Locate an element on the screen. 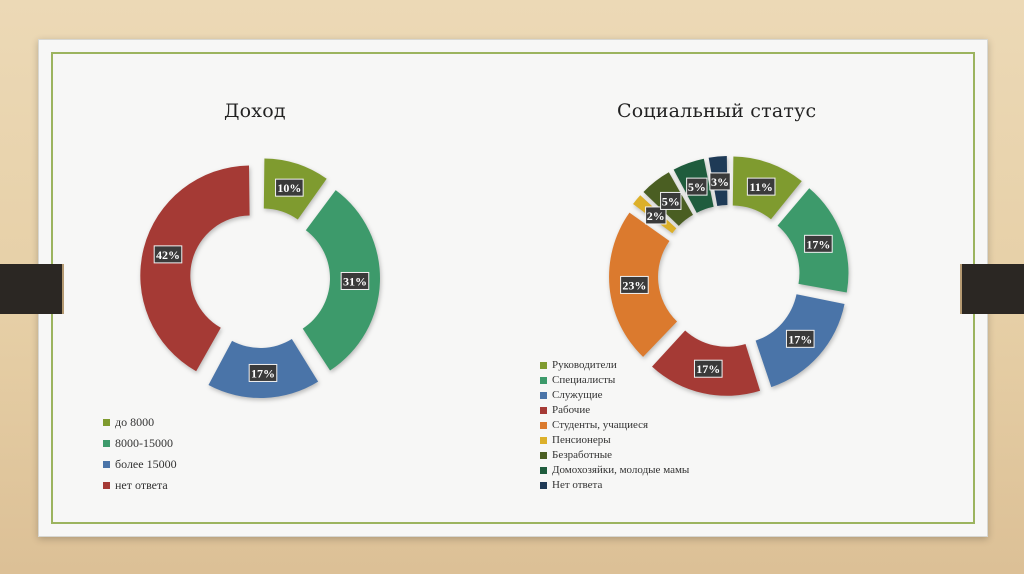  svg-text: 31% is located at coordinates (355, 281).